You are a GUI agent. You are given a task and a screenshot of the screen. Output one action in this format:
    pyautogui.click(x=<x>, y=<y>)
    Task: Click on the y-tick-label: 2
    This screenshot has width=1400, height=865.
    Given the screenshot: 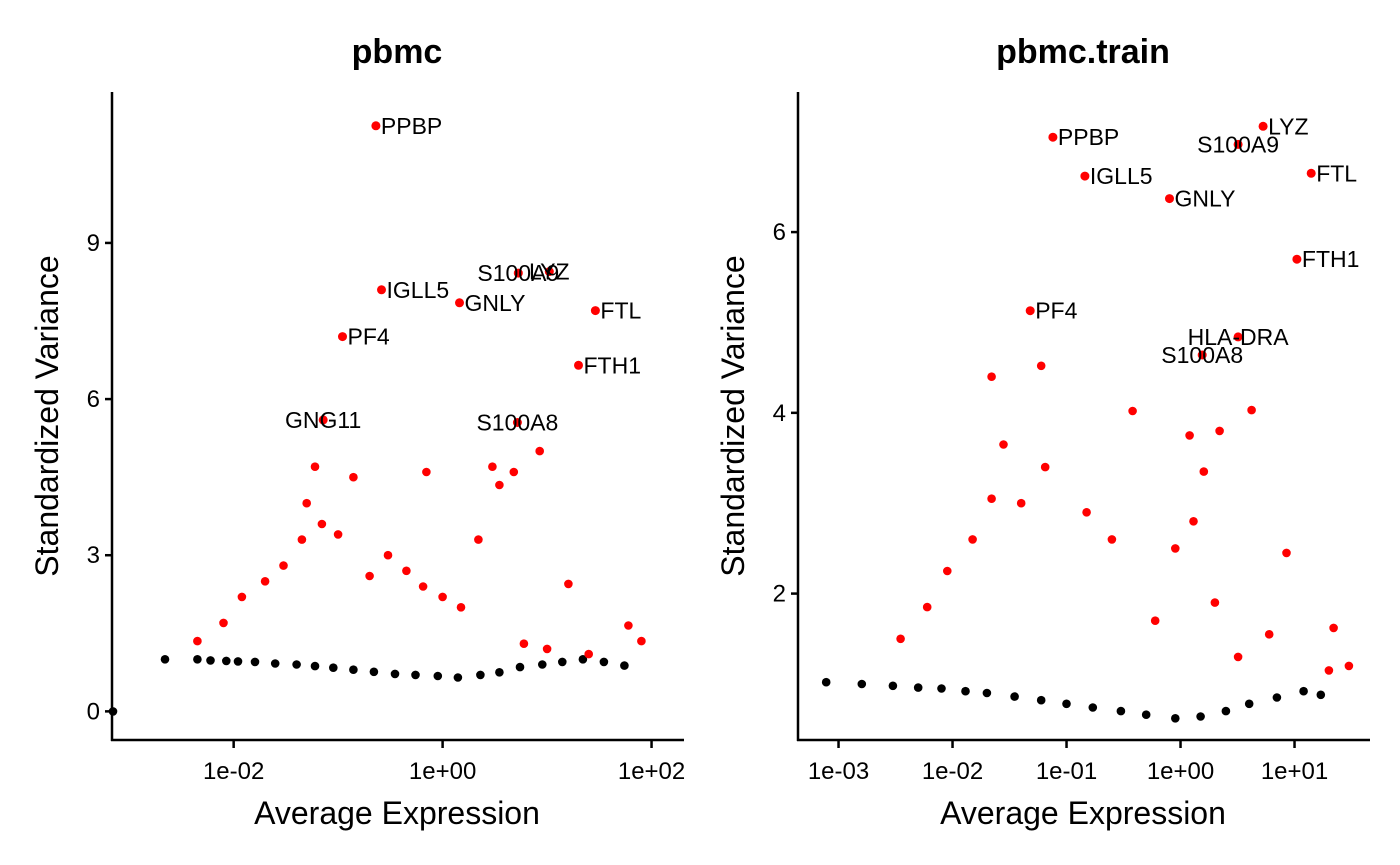 What is the action you would take?
    pyautogui.click(x=779, y=594)
    